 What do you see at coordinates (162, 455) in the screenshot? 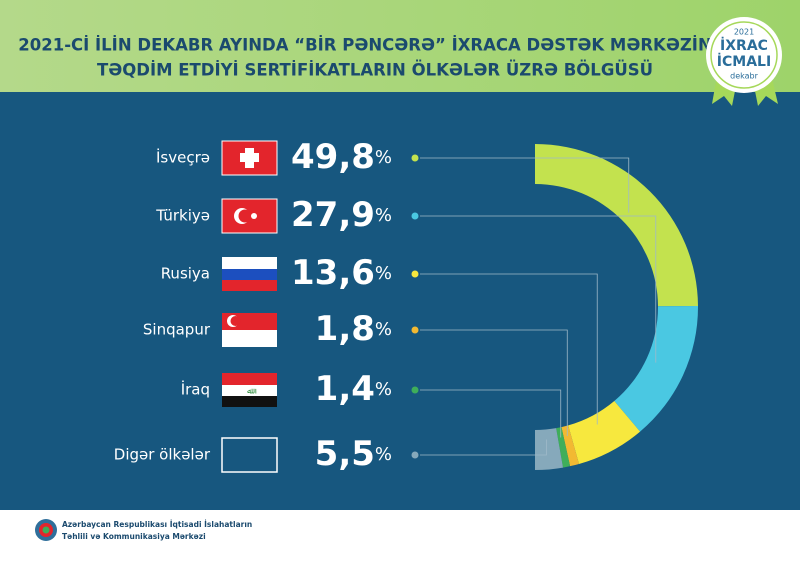
I see `category-label: Digər ölkələr` at bounding box center [162, 455].